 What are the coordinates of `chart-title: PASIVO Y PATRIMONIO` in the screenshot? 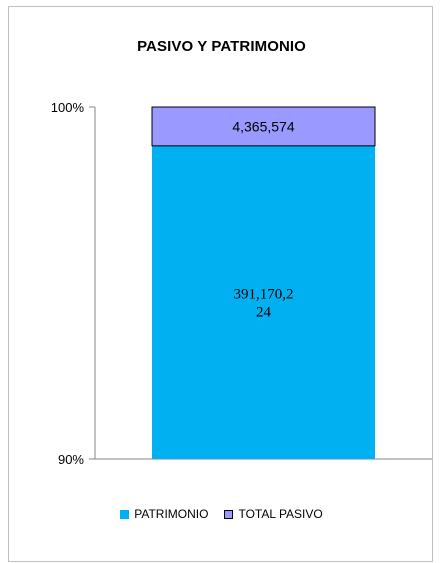 It's located at (221, 46).